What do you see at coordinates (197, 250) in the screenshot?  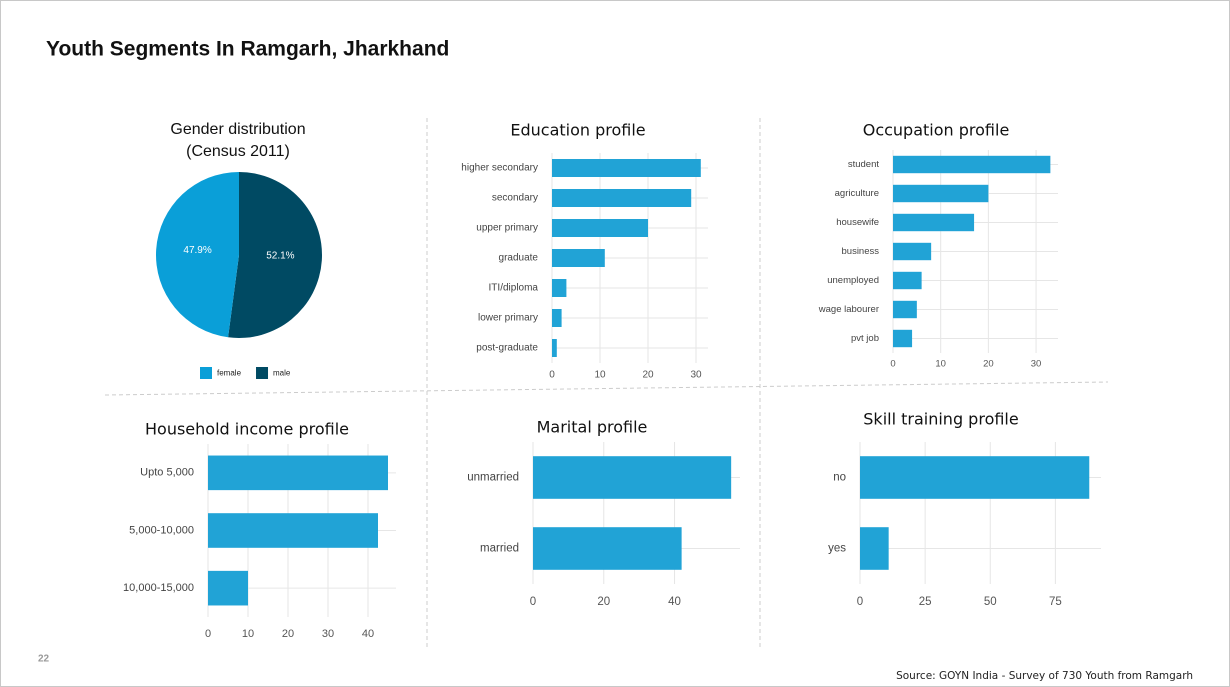 I see `slice-label: 47.9%` at bounding box center [197, 250].